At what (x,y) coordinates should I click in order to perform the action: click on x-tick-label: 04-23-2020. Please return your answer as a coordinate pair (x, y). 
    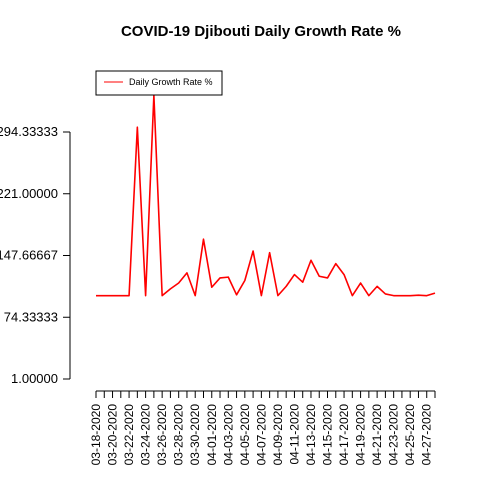
    Looking at the image, I should click on (394, 435).